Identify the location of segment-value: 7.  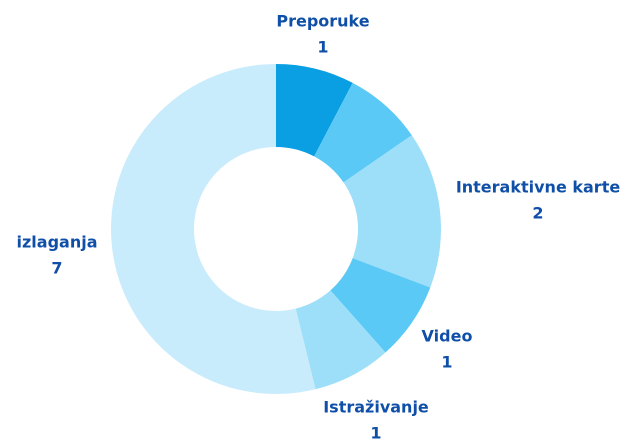
(56, 268).